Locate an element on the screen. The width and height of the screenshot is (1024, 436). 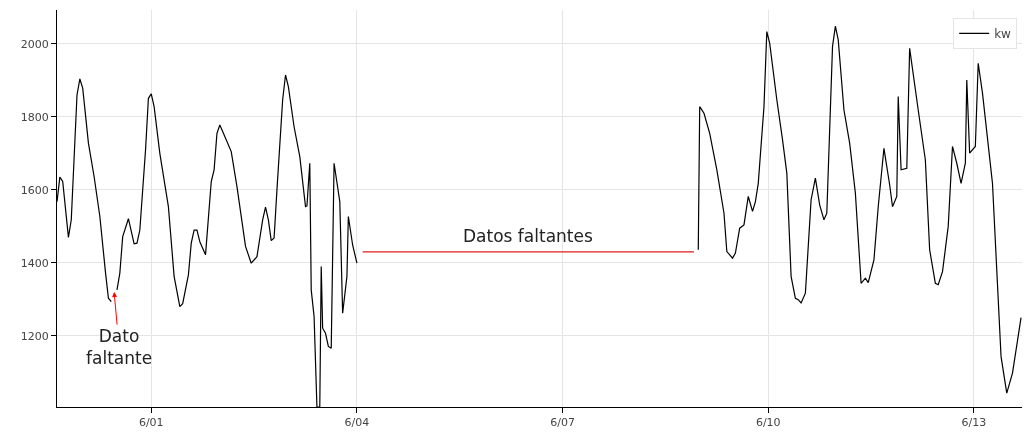
y-tick-label: 1400 is located at coordinates (34, 263).